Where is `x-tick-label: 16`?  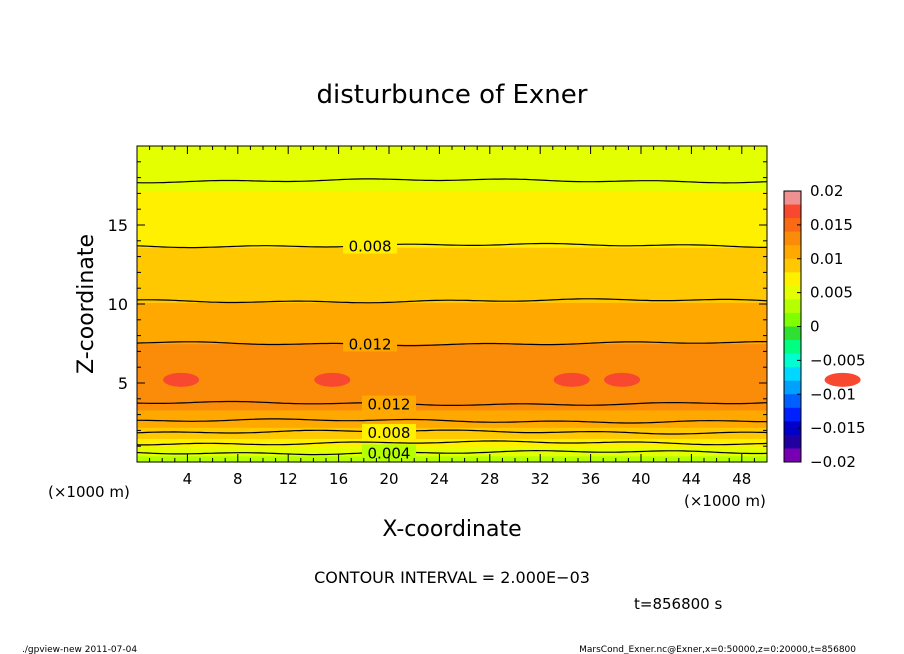
x-tick-label: 16 is located at coordinates (338, 479).